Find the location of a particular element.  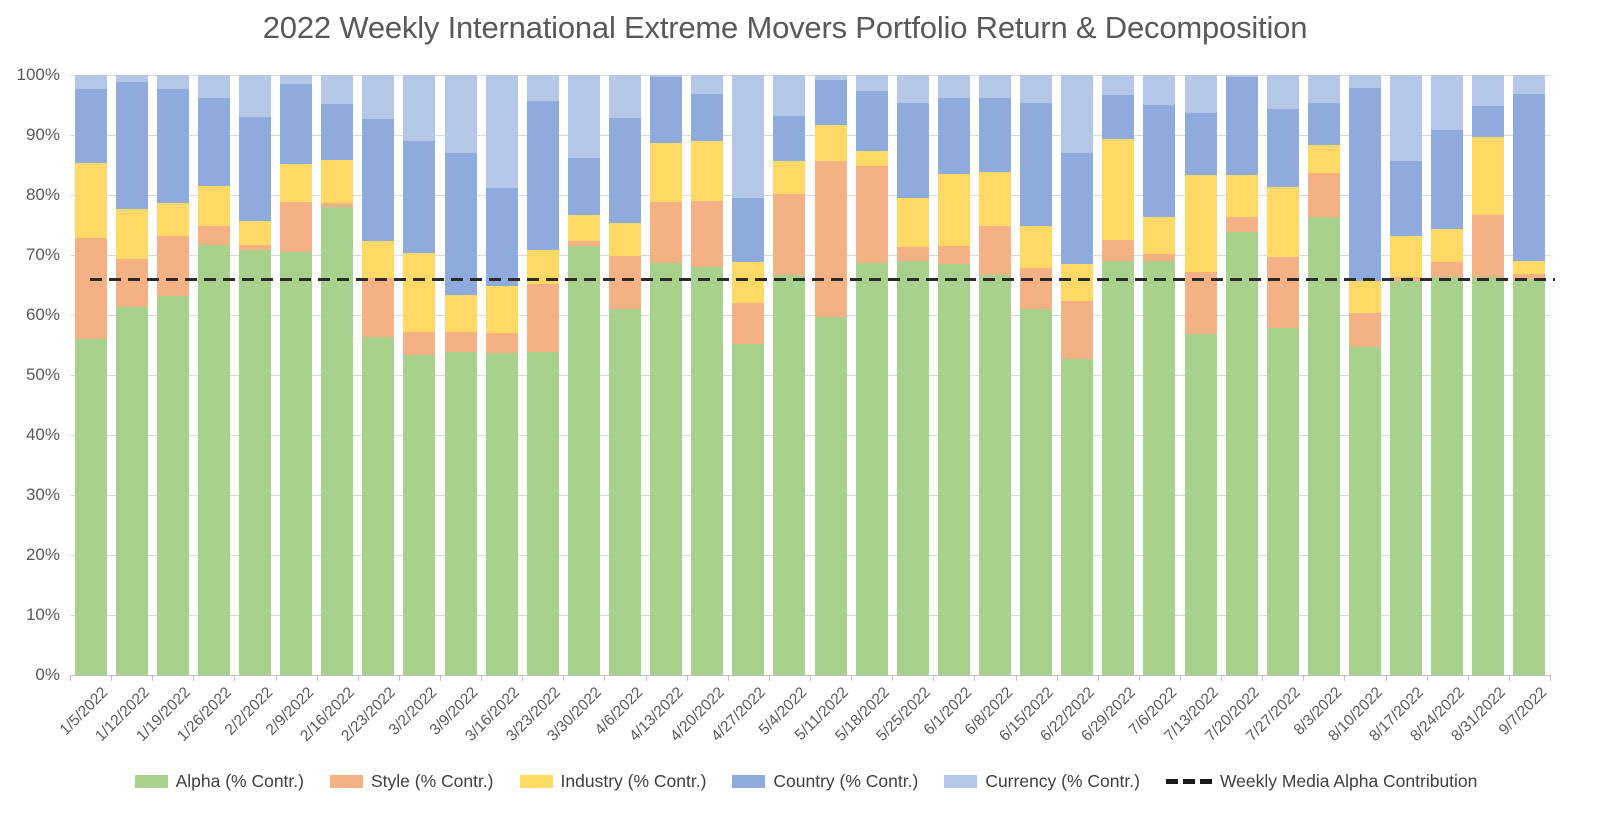

legend-label: Industry (% Contr.) is located at coordinates (633, 781).